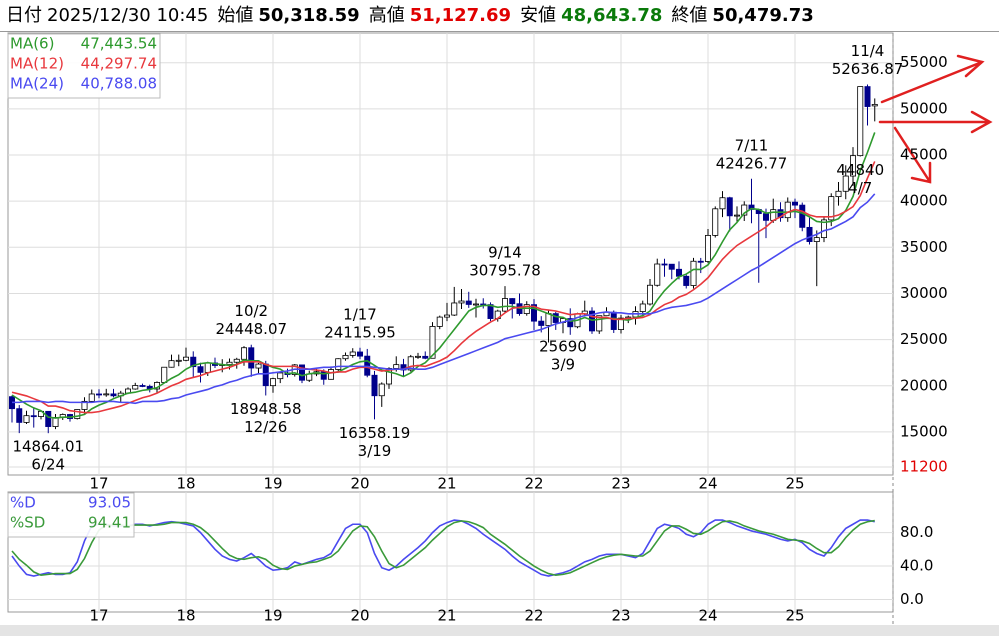  Describe the element at coordinates (924, 62) in the screenshot. I see `y-tick-label: 55000` at that location.